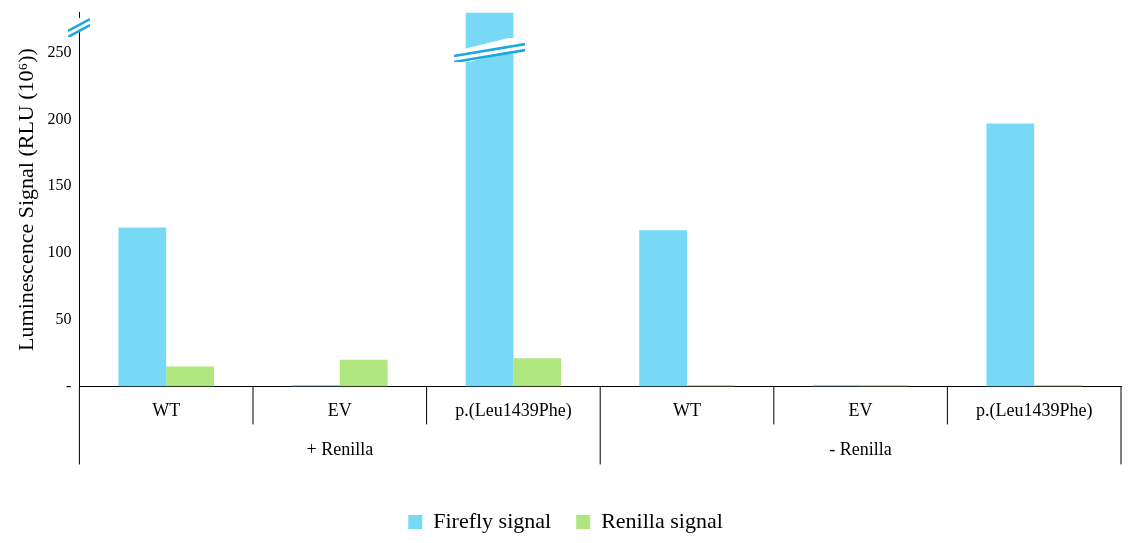  I want to click on legend-label: Renilla signal, so click(662, 520).